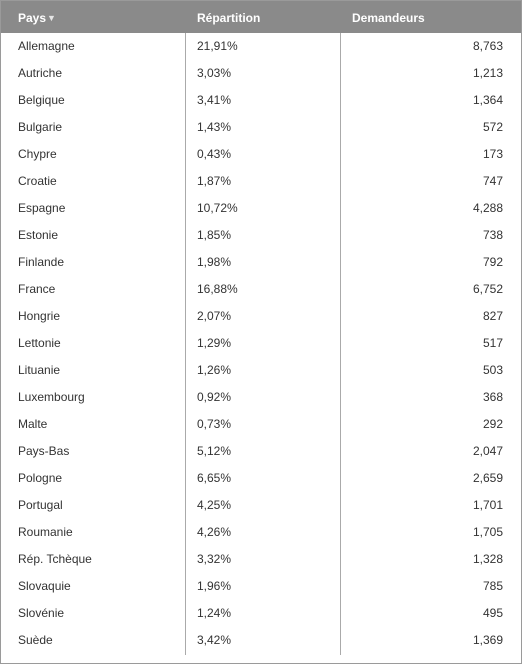 This screenshot has height=665, width=523. What do you see at coordinates (487, 532) in the screenshot?
I see `cell-demandeurs: 1,705` at bounding box center [487, 532].